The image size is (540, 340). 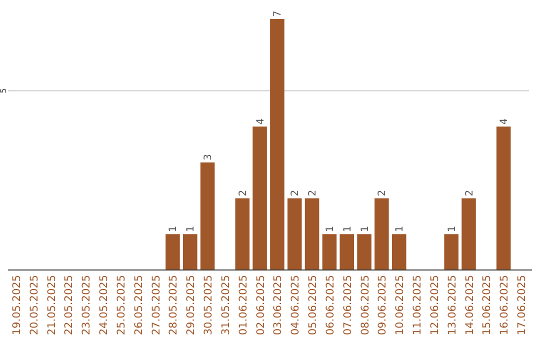 What do you see at coordinates (278, 305) in the screenshot?
I see `x-tick-label: 03.06.2025` at bounding box center [278, 305].